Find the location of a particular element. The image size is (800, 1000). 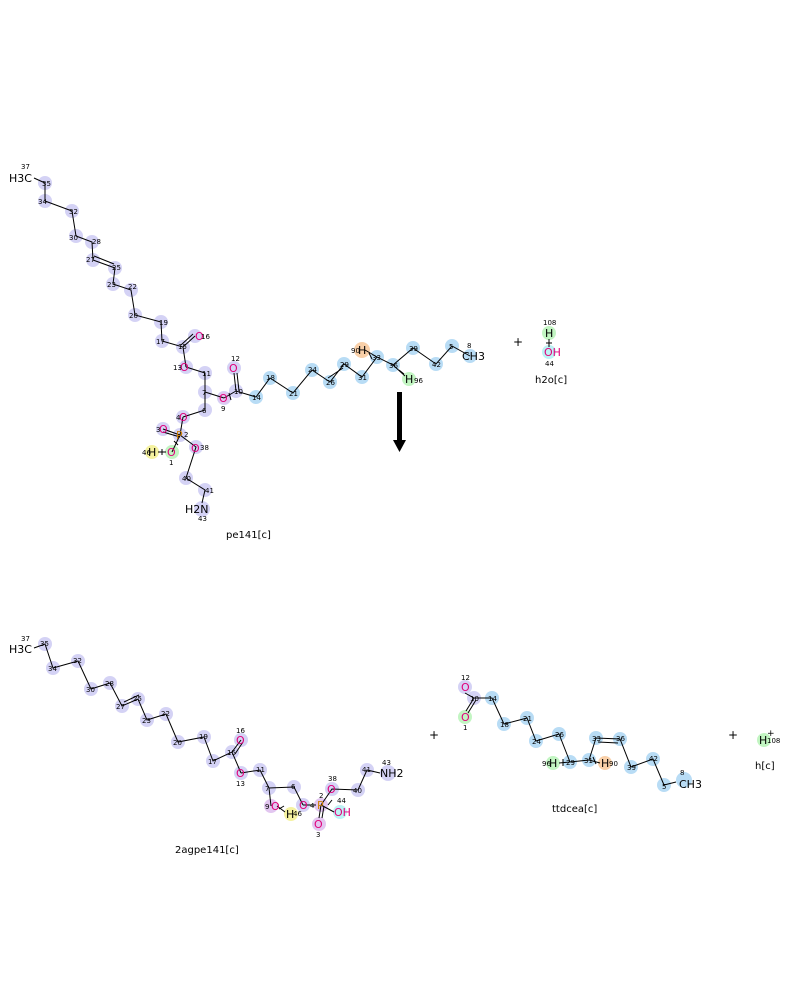

atom-index: 9 is located at coordinates (223, 409).